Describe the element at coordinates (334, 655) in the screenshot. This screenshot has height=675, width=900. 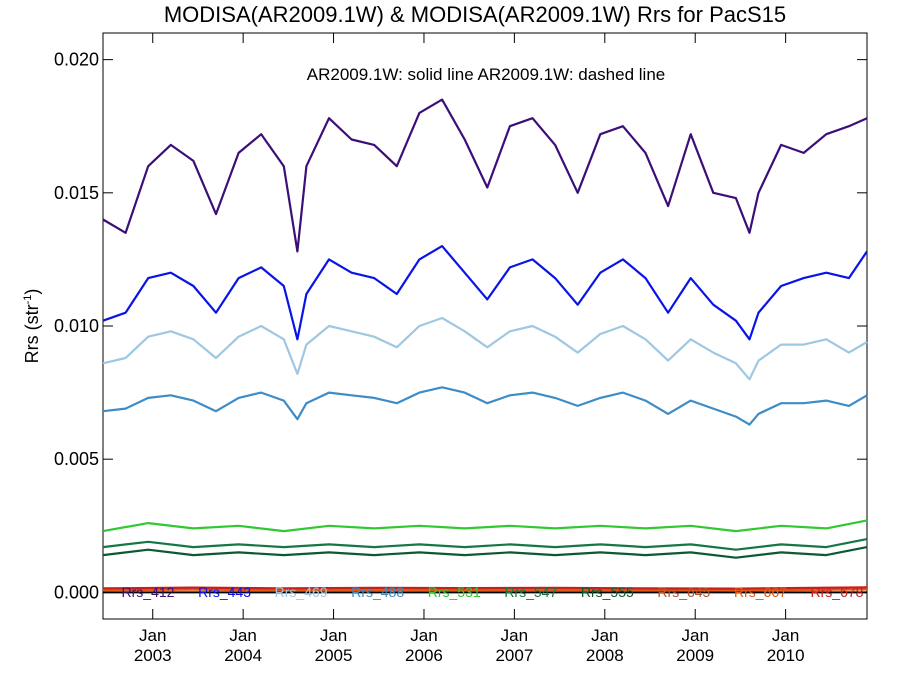
I see `x-tick-year: 2005` at that location.